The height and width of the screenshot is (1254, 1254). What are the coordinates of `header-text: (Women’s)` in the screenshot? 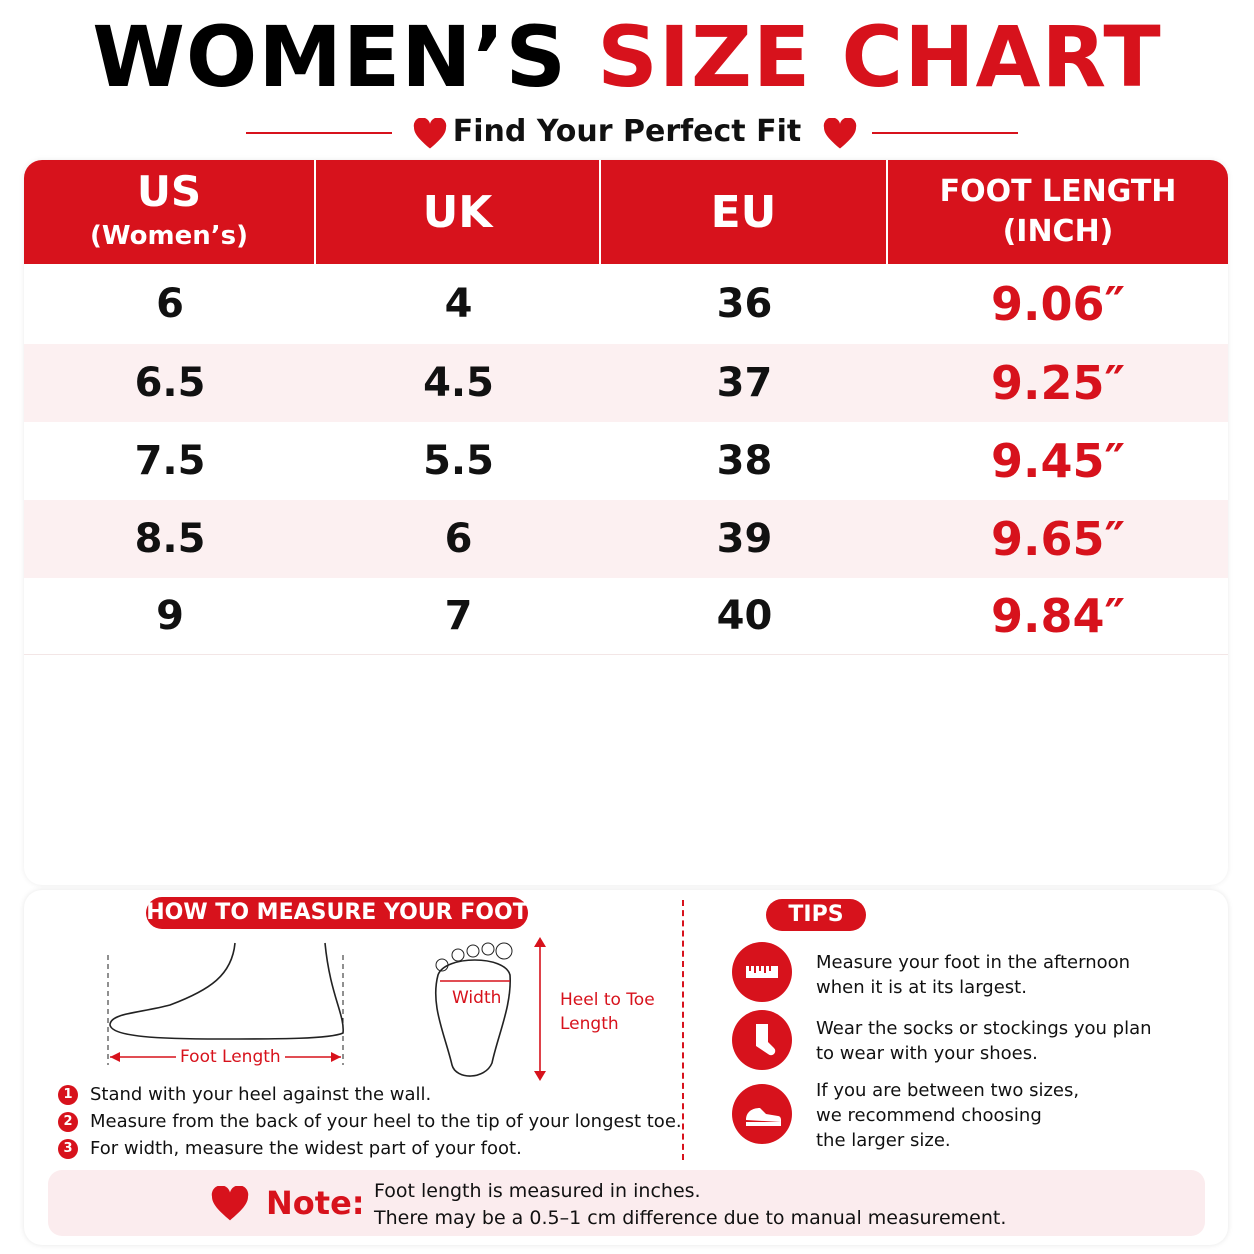 It's located at (169, 236).